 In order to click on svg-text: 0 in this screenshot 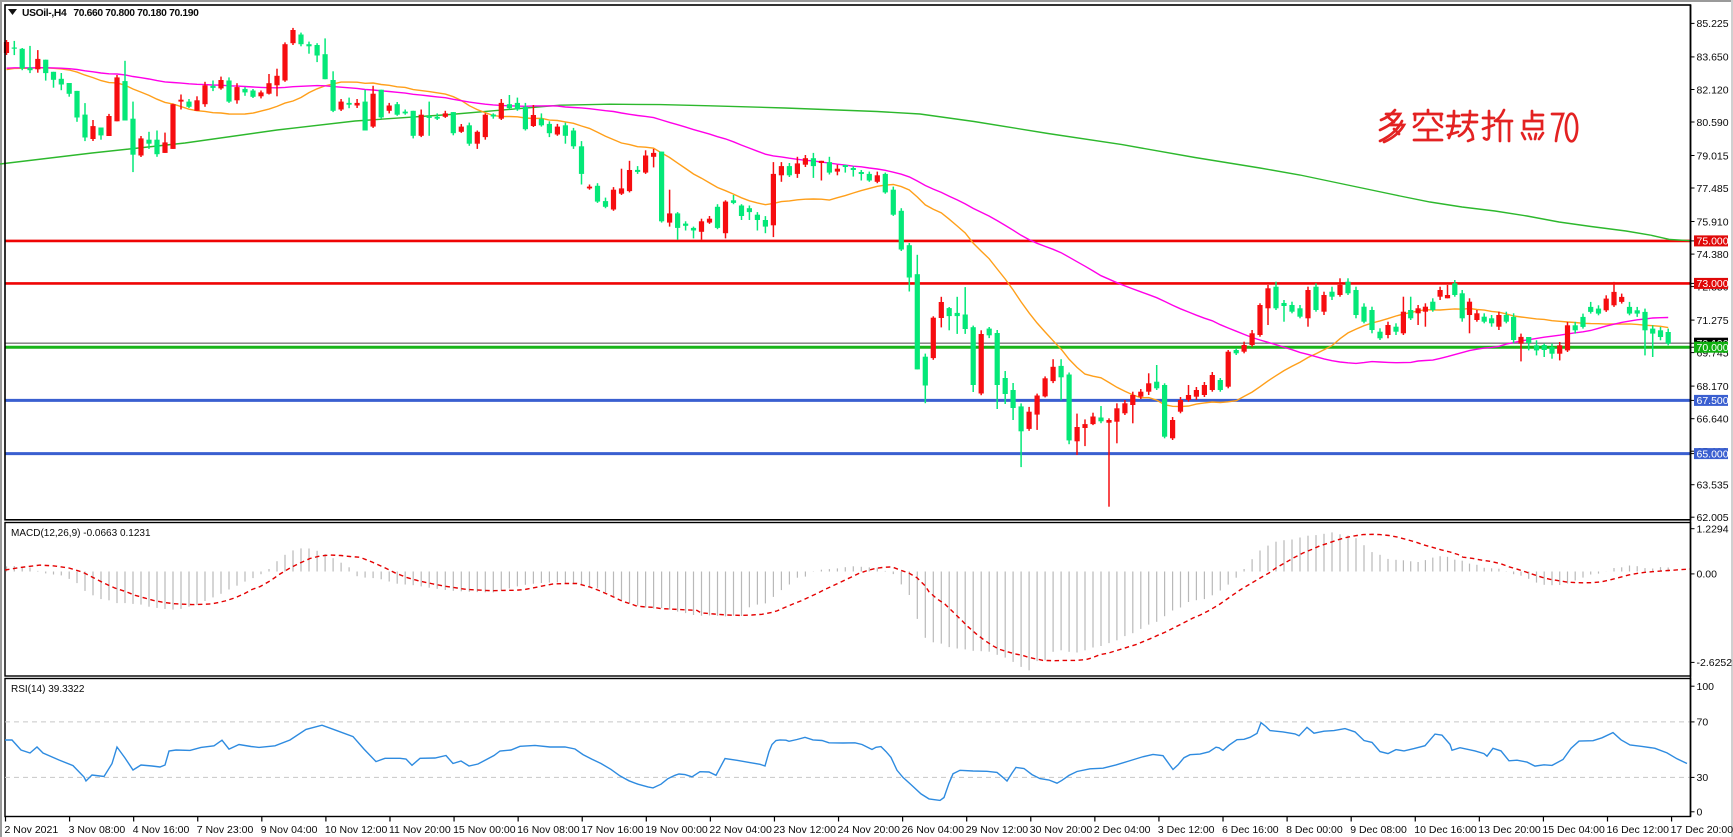, I will do `click(1700, 813)`.